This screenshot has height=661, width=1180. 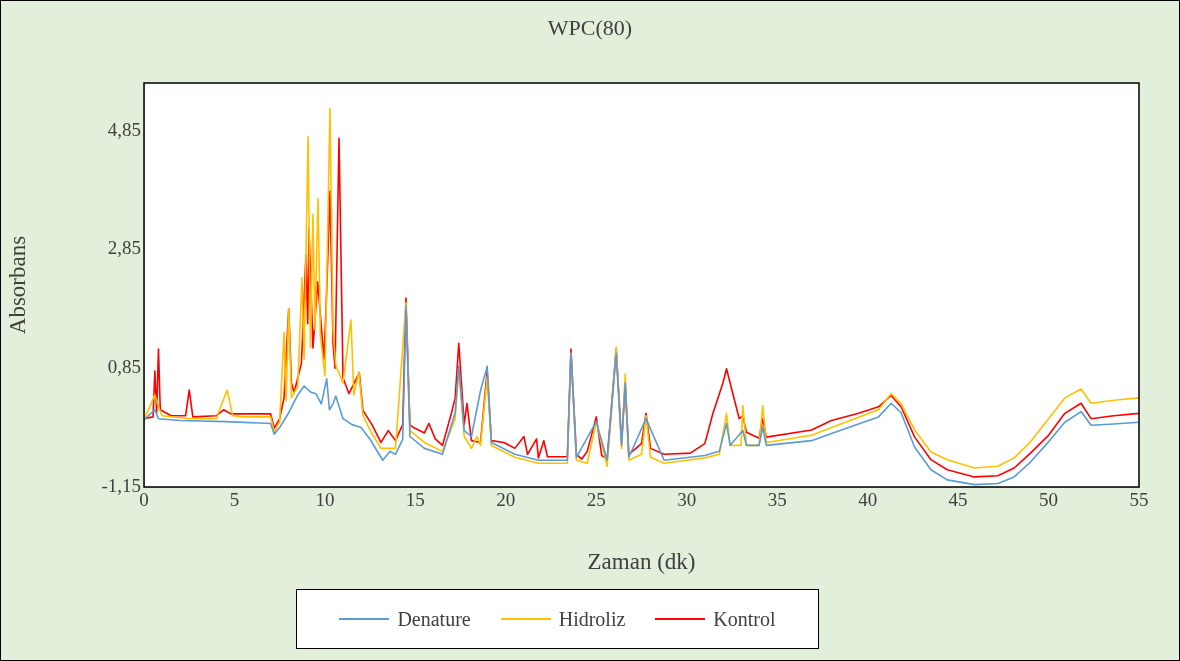 I want to click on x-tick-label: 0, so click(x=144, y=500).